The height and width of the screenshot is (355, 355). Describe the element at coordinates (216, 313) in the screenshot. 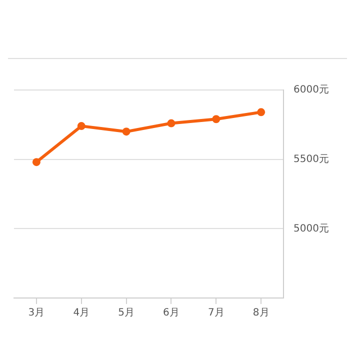

I see `x-tick-label: 7月` at that location.